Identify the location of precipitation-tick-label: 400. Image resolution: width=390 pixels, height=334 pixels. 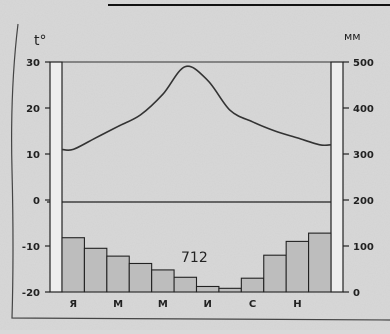
(363, 109).